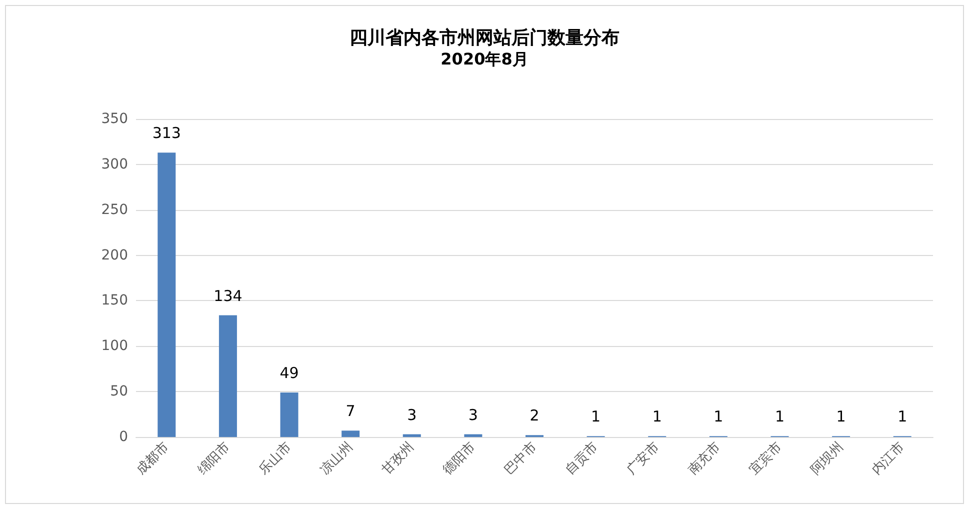 This screenshot has height=509, width=969. Describe the element at coordinates (114, 255) in the screenshot. I see `y-tick-label: 200` at that location.